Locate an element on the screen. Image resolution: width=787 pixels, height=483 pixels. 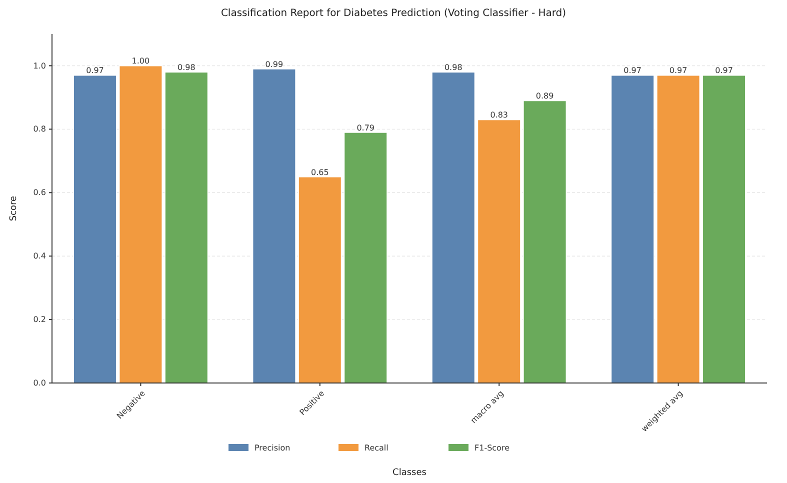
legend-label: Recall is located at coordinates (376, 448).